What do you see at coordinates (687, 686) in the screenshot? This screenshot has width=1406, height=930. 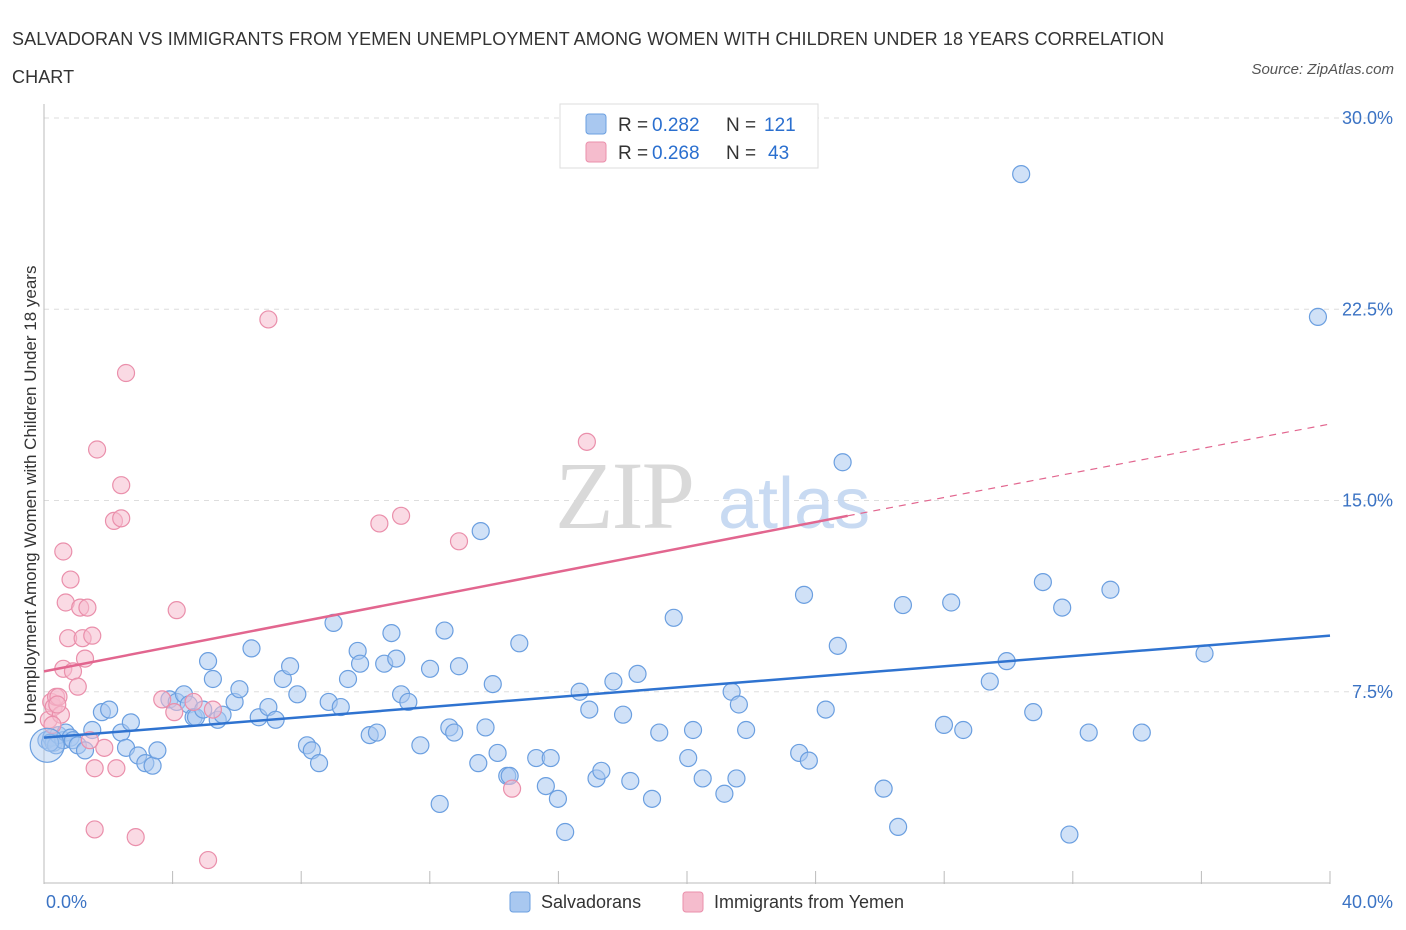 I see `salvadoran-trend-line` at bounding box center [687, 686].